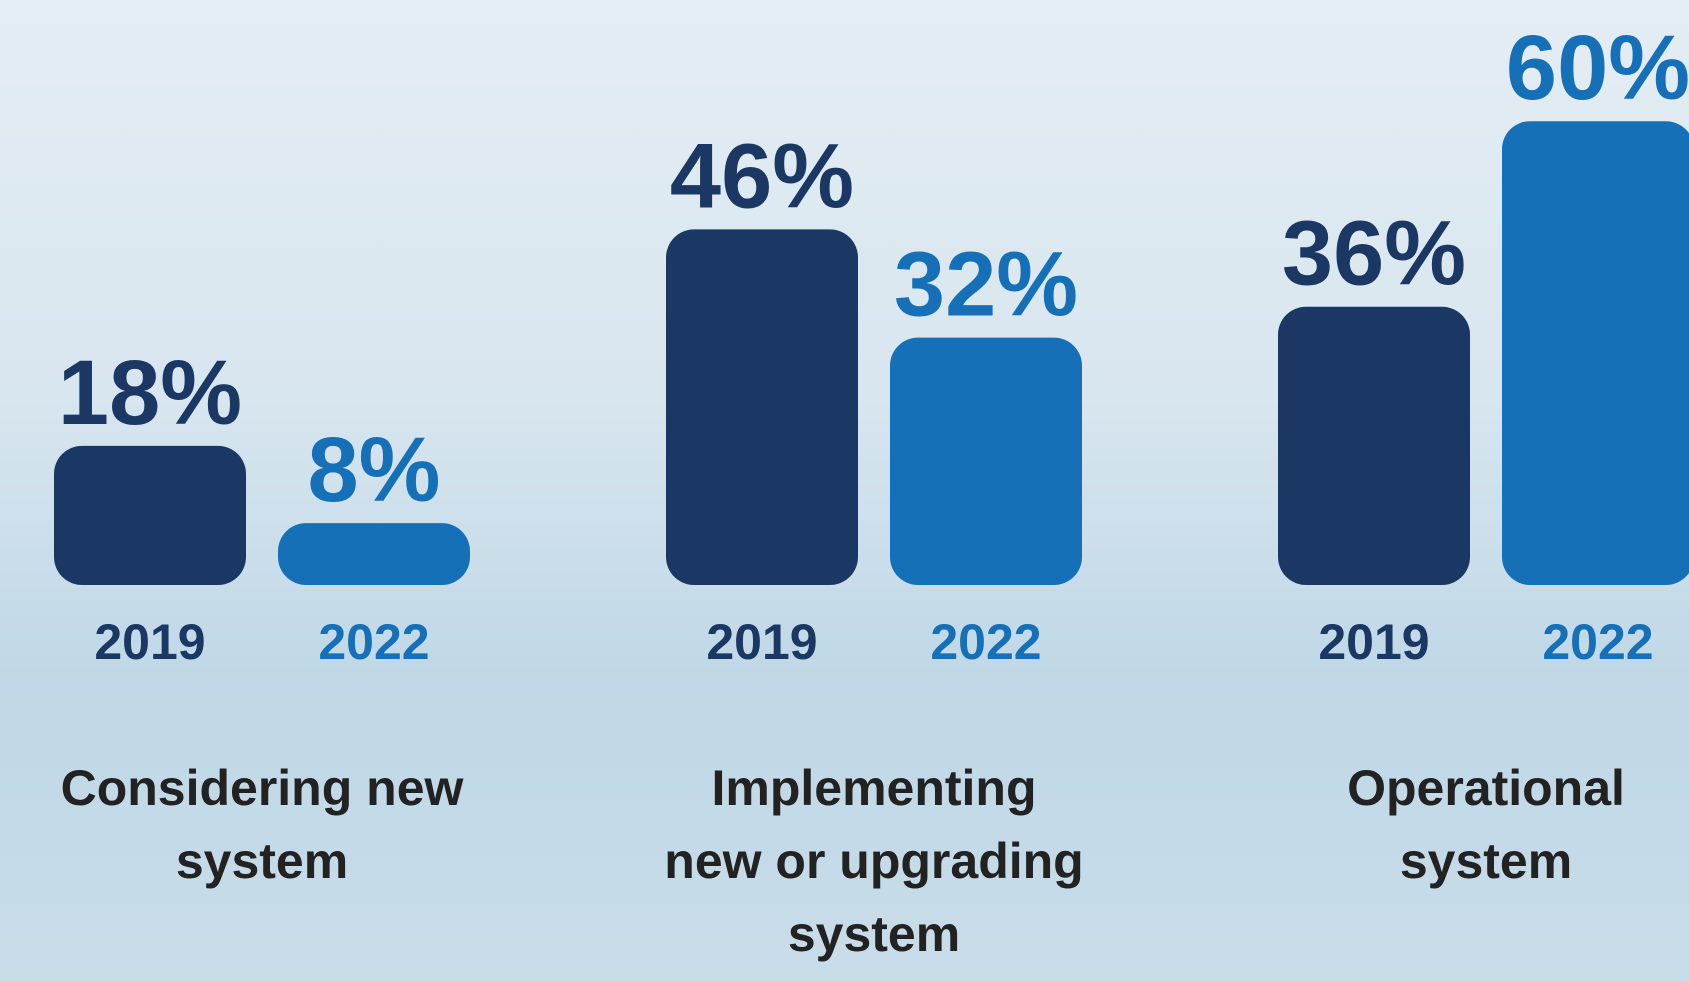 The height and width of the screenshot is (981, 1689). What do you see at coordinates (1597, 68) in the screenshot?
I see `value-label: 60%` at bounding box center [1597, 68].